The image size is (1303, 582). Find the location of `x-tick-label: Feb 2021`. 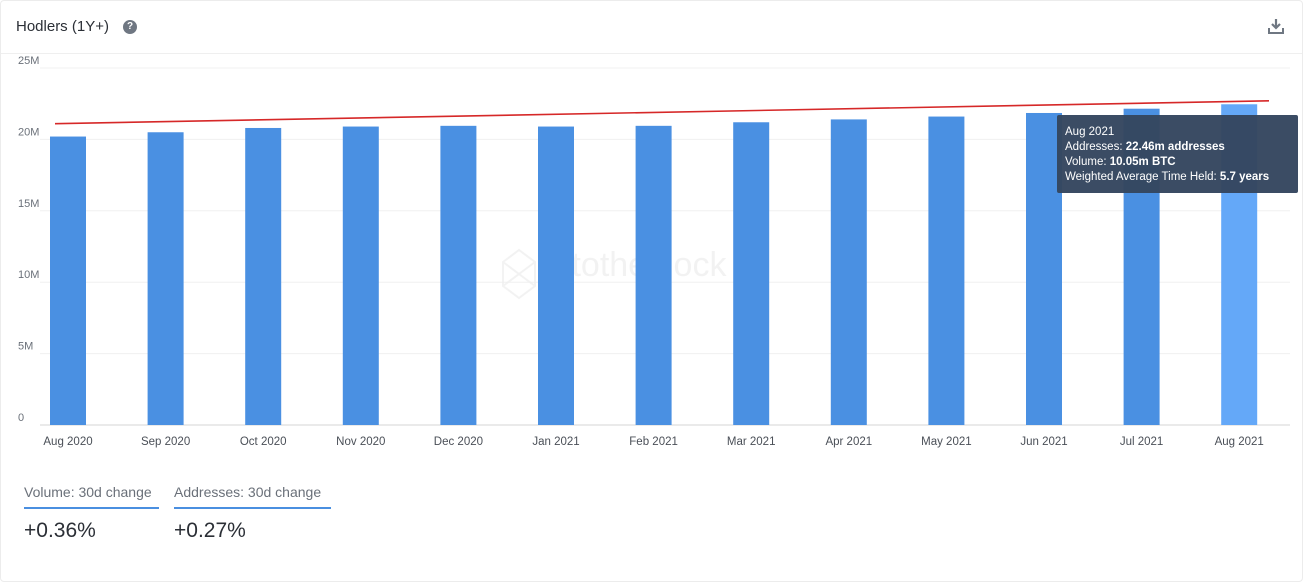

x-tick-label: Feb 2021 is located at coordinates (653, 442).